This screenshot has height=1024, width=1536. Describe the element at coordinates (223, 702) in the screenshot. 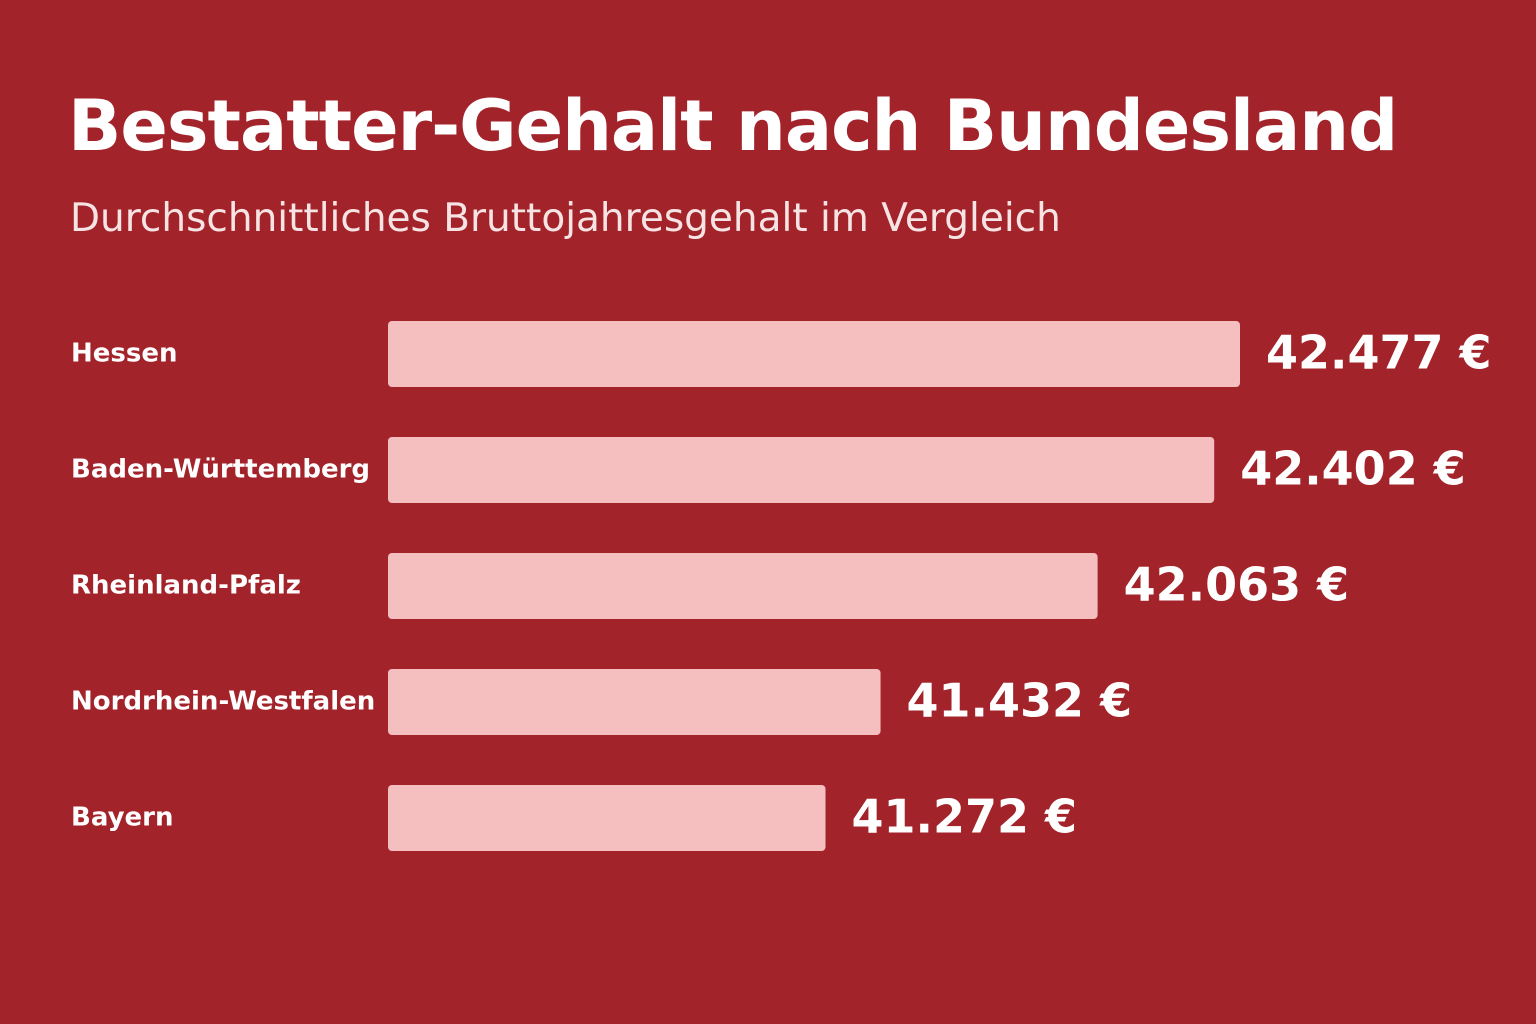

I see `category-label: Nordrhein-Westfalen` at that location.